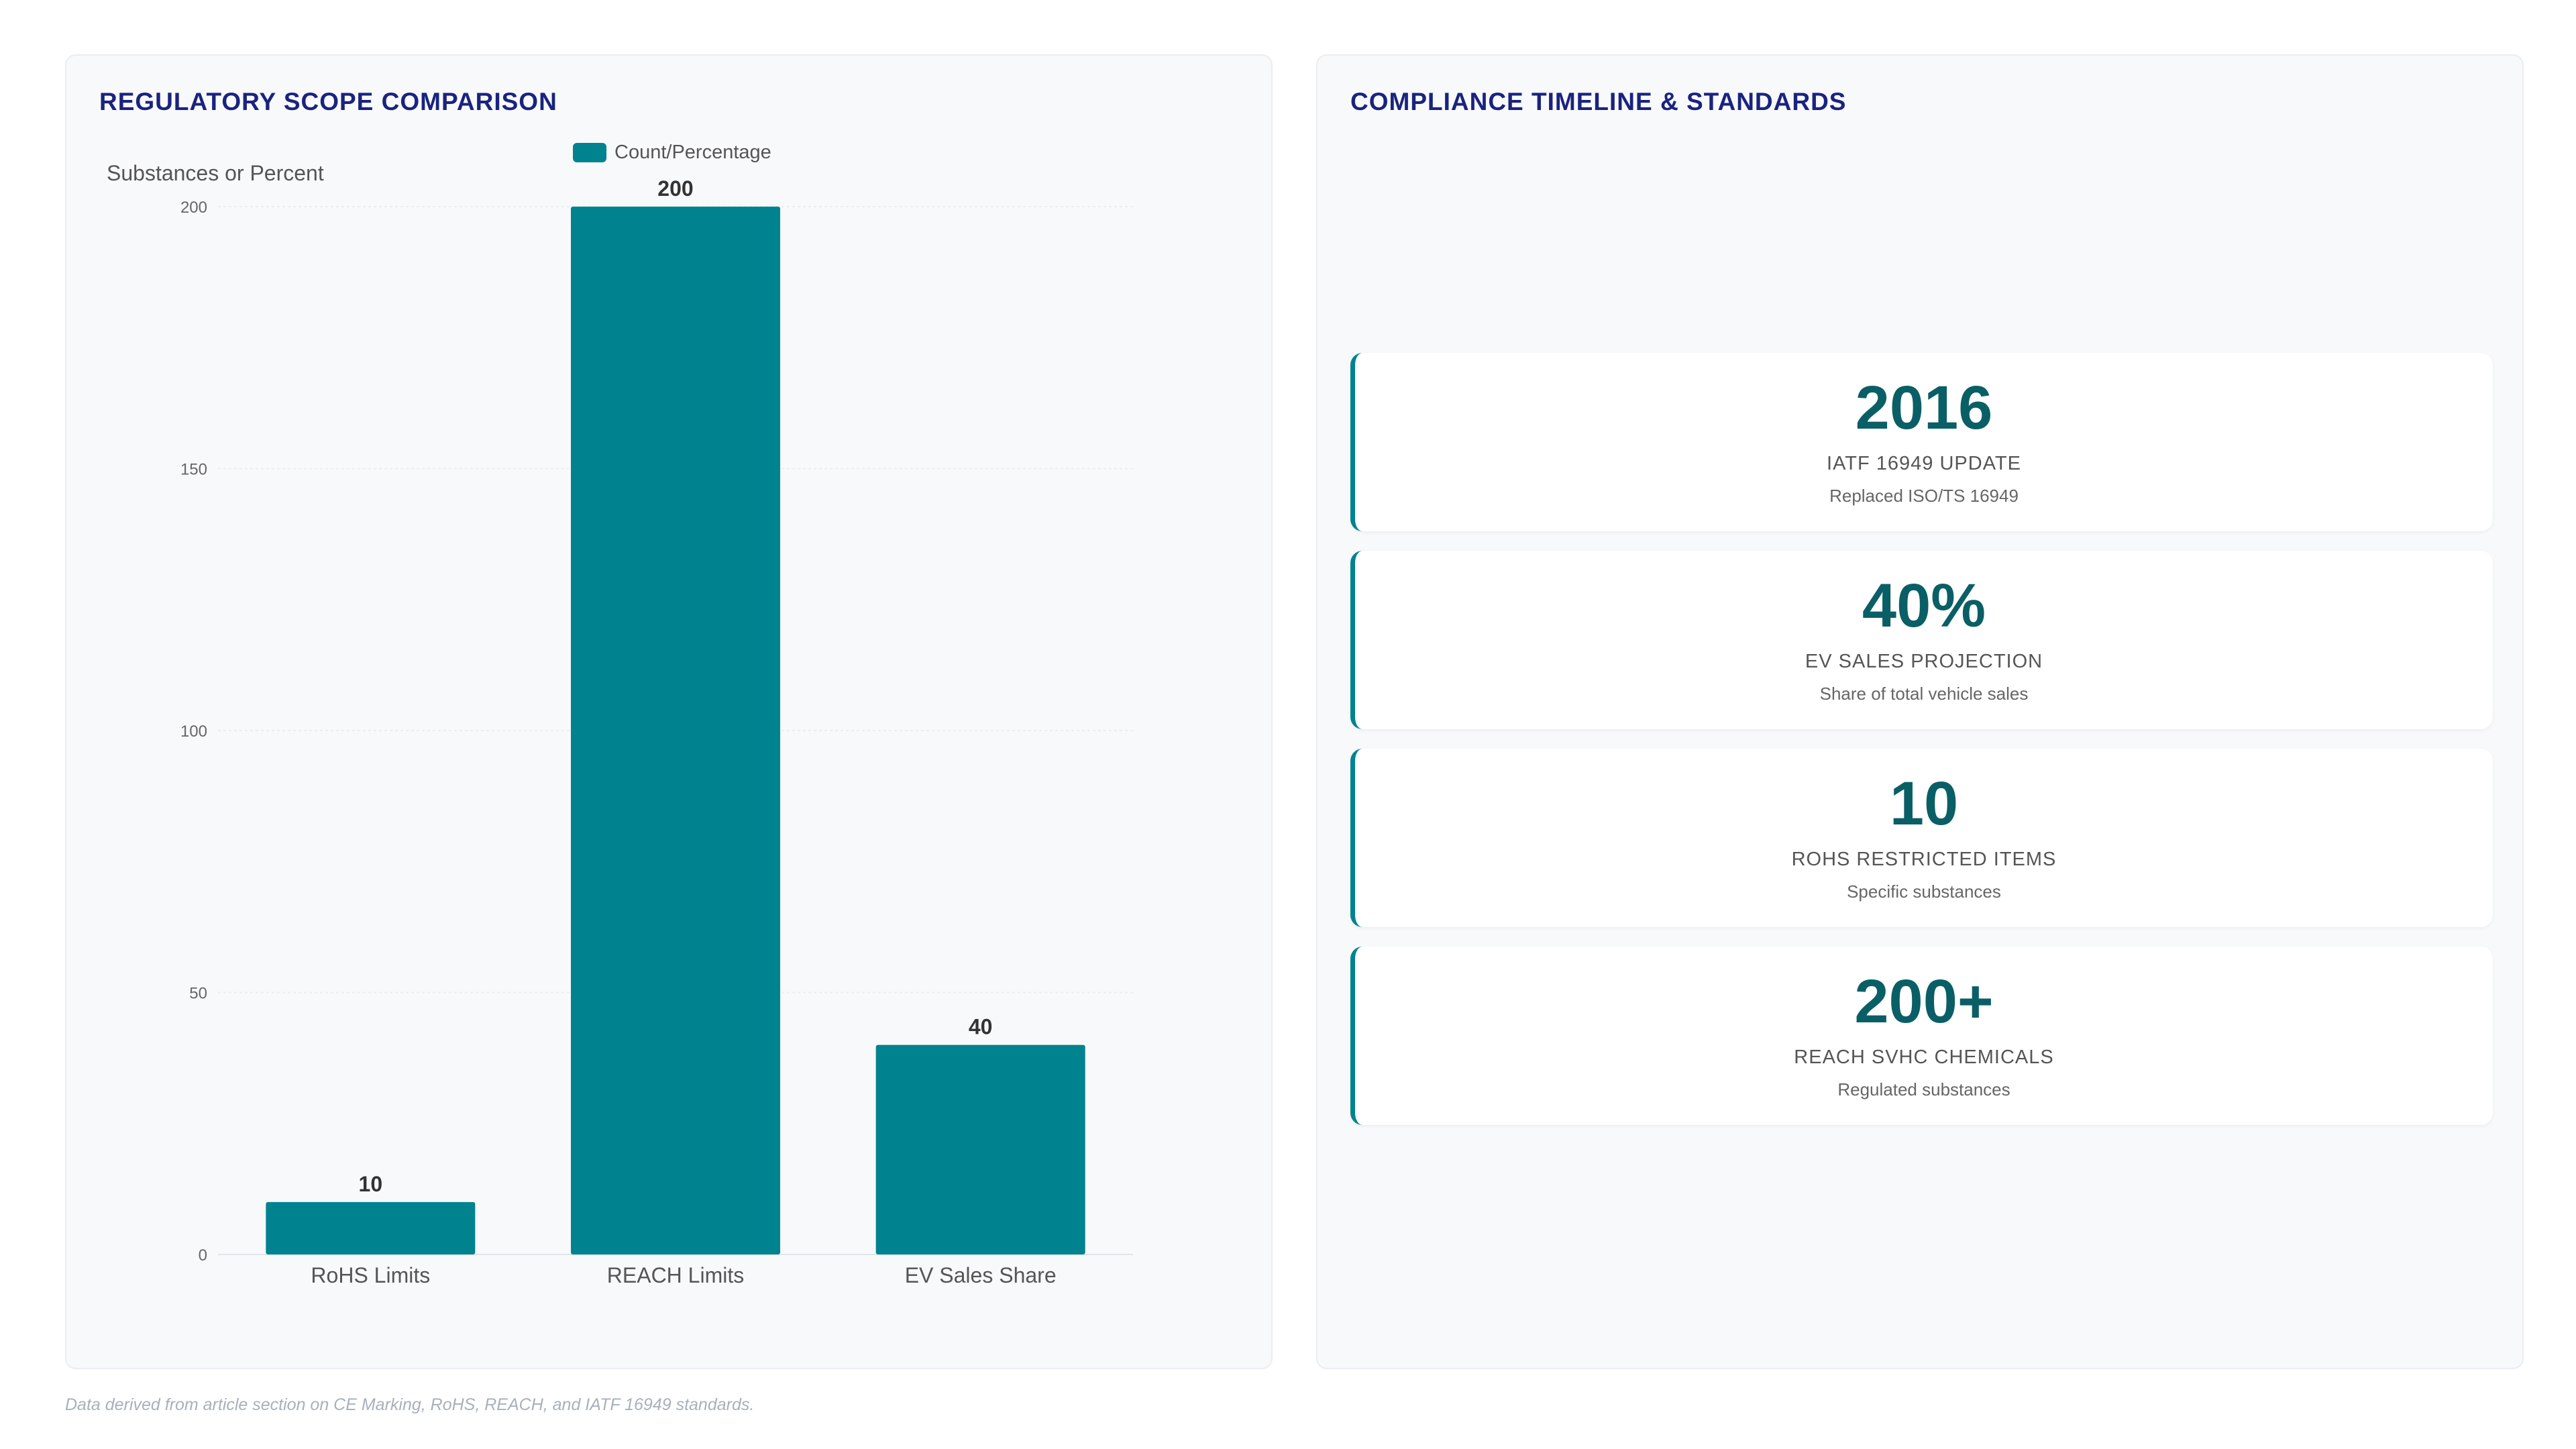  Describe the element at coordinates (193, 731) in the screenshot. I see `y-tick-label: 100` at that location.